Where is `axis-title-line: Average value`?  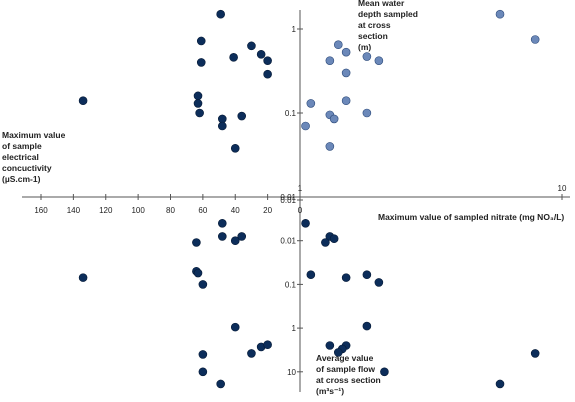 axis-title-line: Average value is located at coordinates (345, 358).